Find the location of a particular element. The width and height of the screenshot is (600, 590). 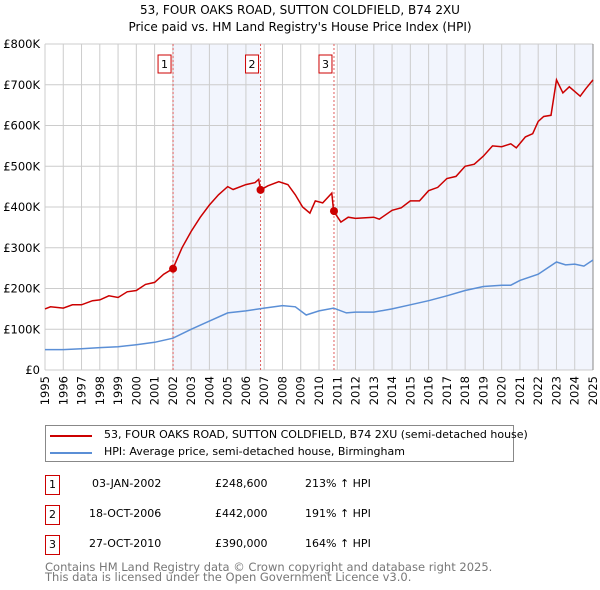

legend-blue-line is located at coordinates (71, 453).